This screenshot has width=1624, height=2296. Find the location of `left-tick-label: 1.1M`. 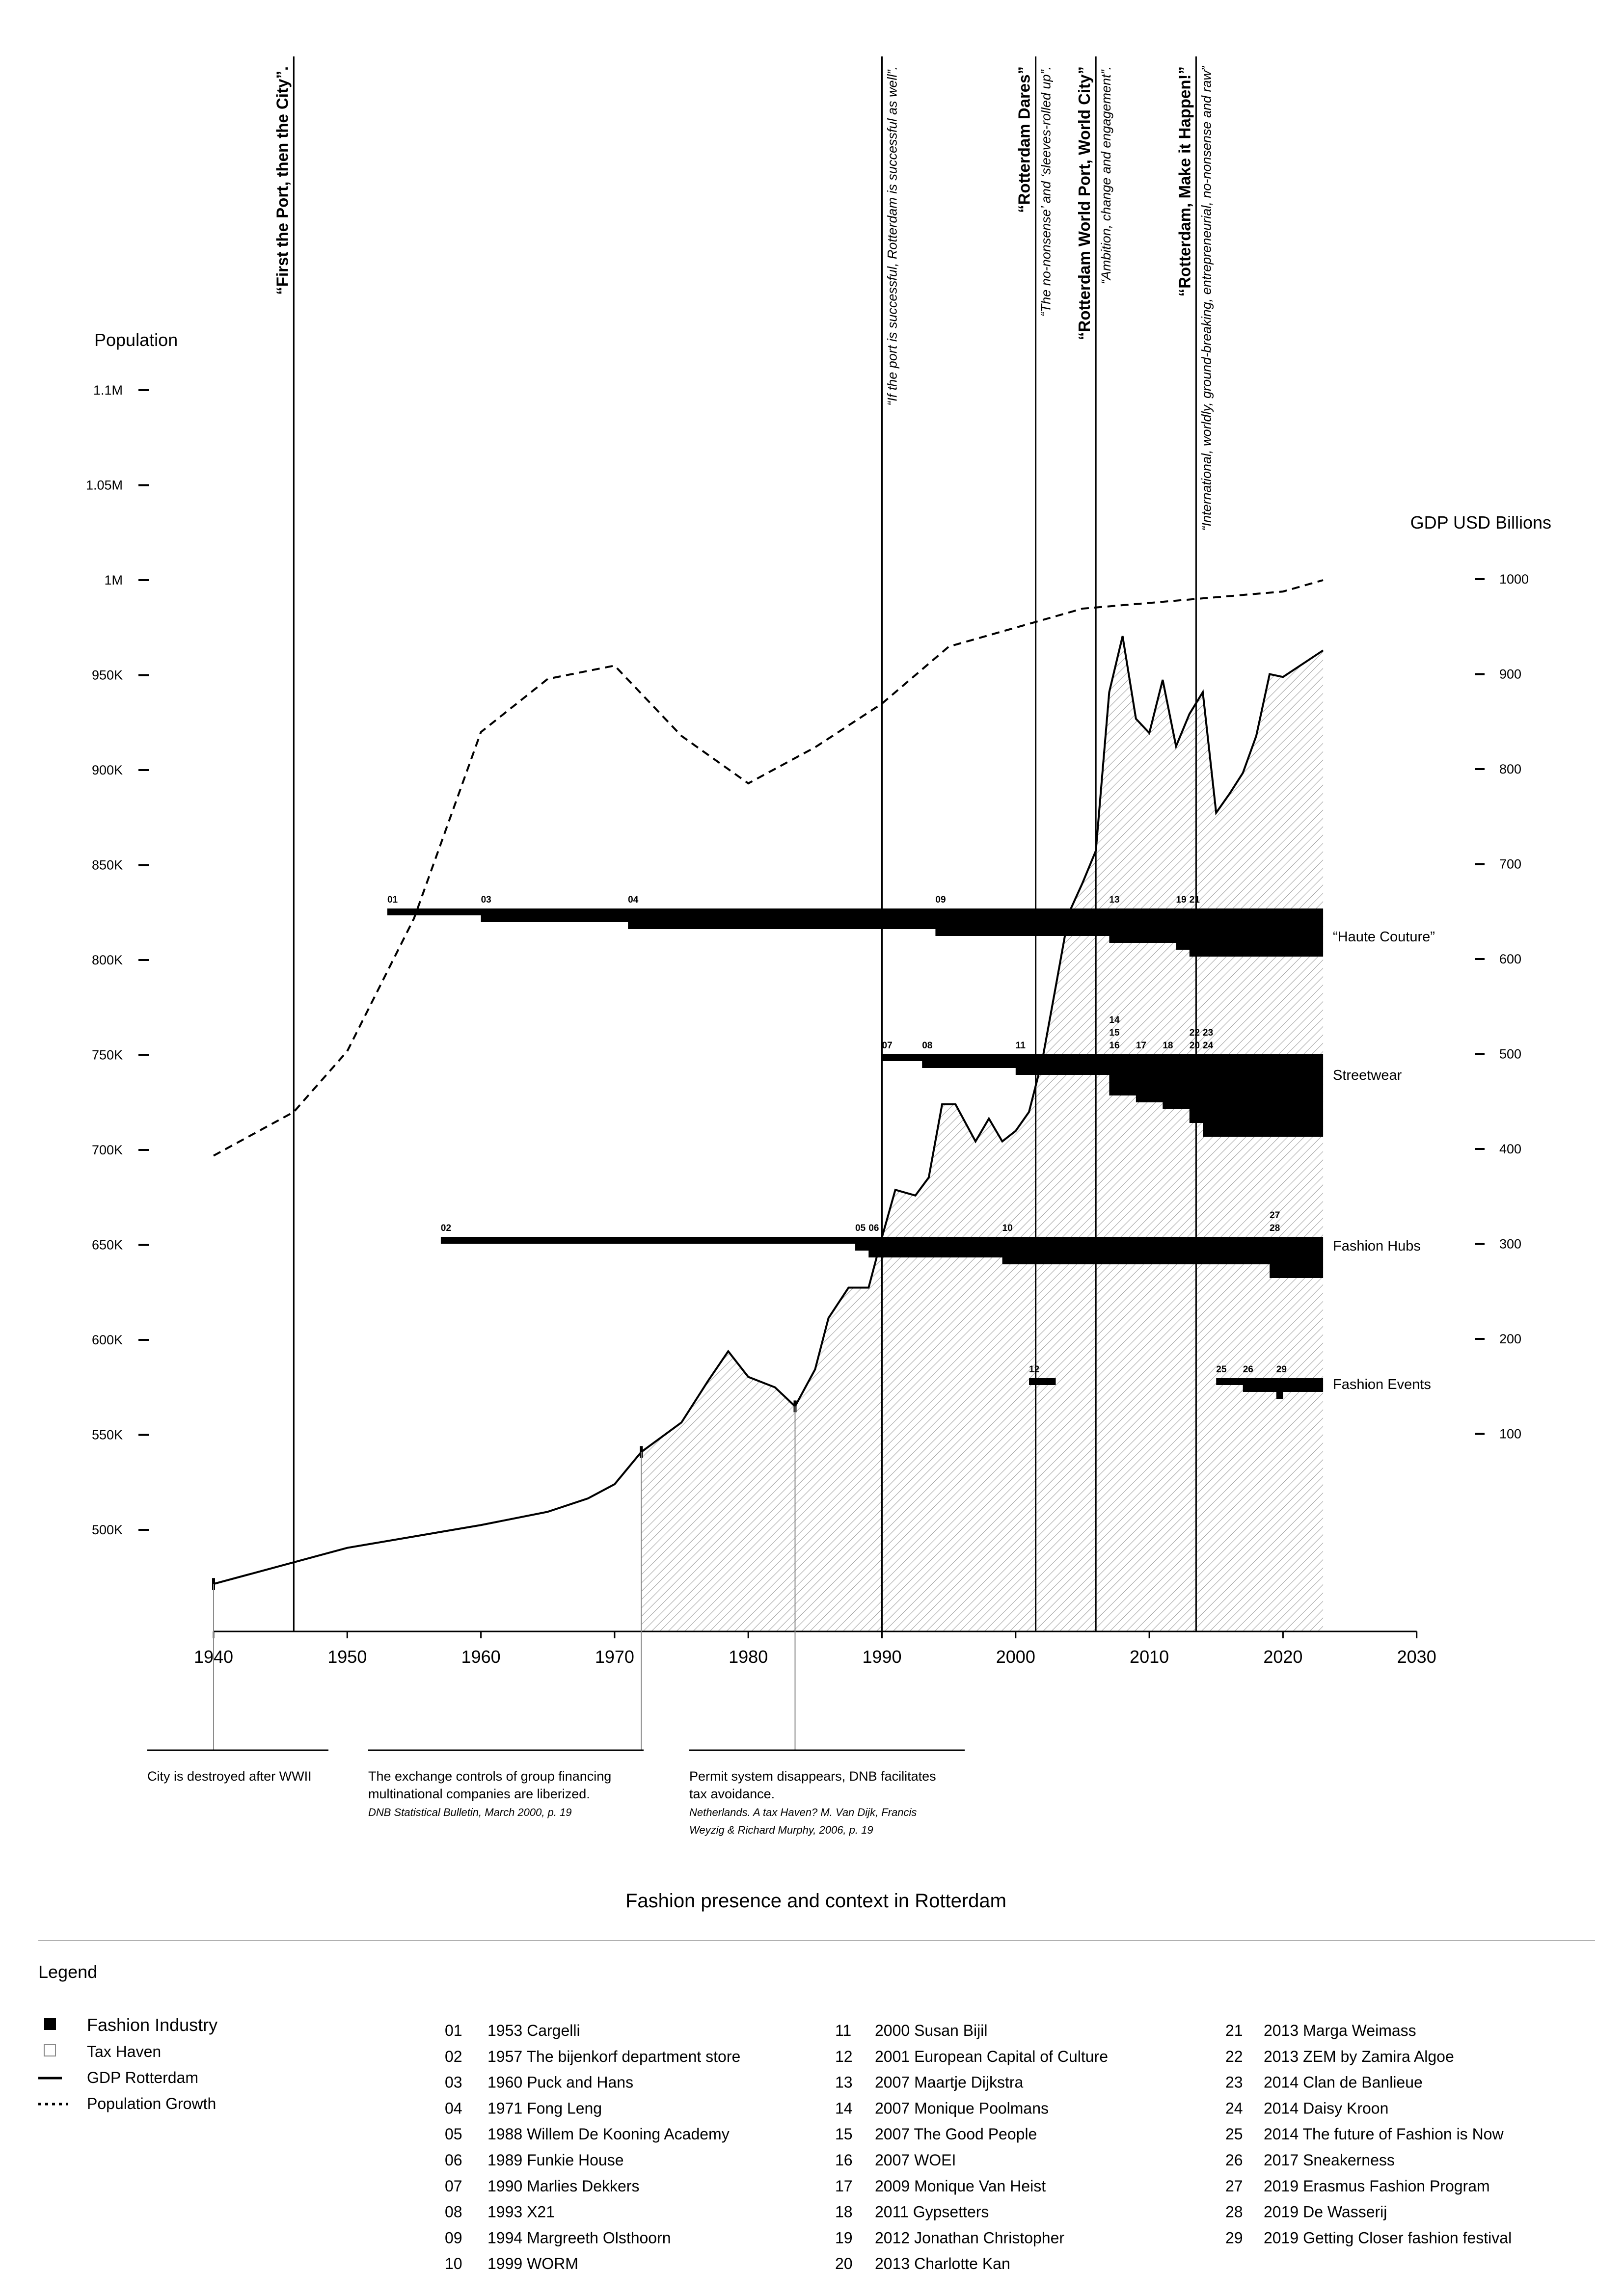

left-tick-label: 1.1M is located at coordinates (108, 390).